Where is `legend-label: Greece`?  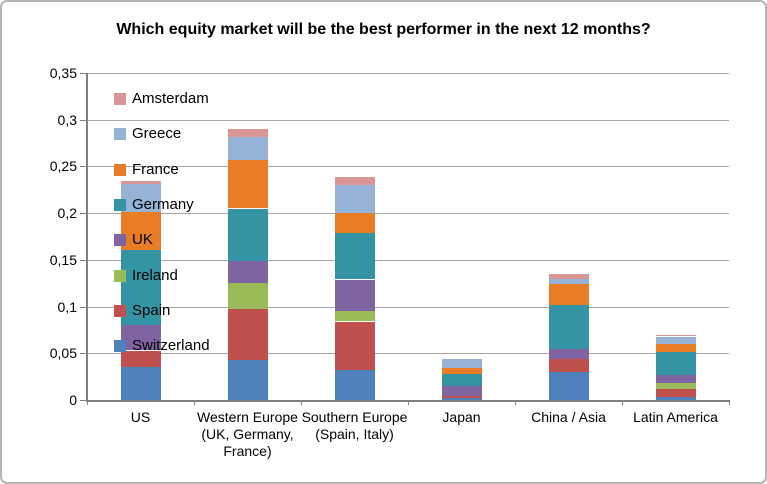 legend-label: Greece is located at coordinates (157, 134).